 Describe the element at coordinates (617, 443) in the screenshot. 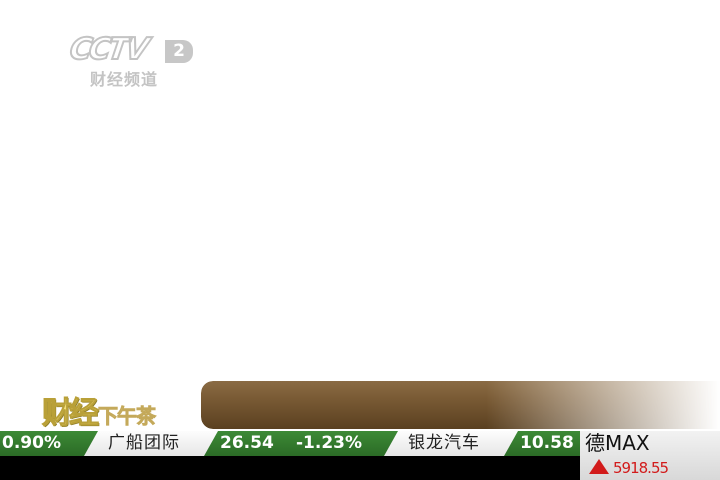

I see `index-name: 德MAX` at that location.